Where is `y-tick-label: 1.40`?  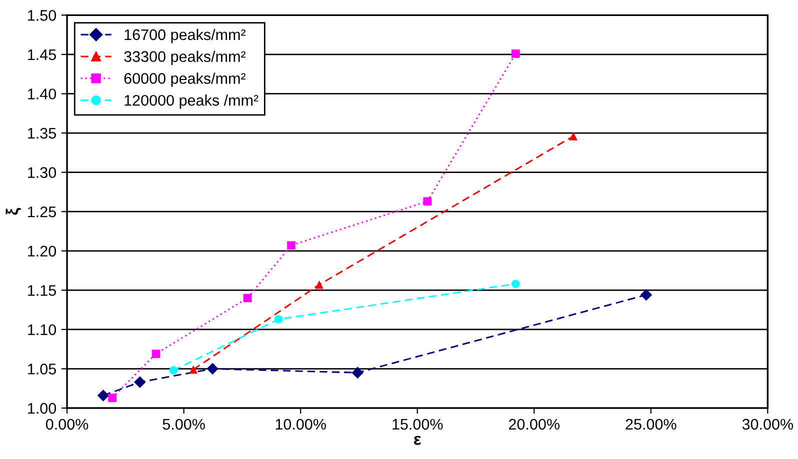 y-tick-label: 1.40 is located at coordinates (42, 94).